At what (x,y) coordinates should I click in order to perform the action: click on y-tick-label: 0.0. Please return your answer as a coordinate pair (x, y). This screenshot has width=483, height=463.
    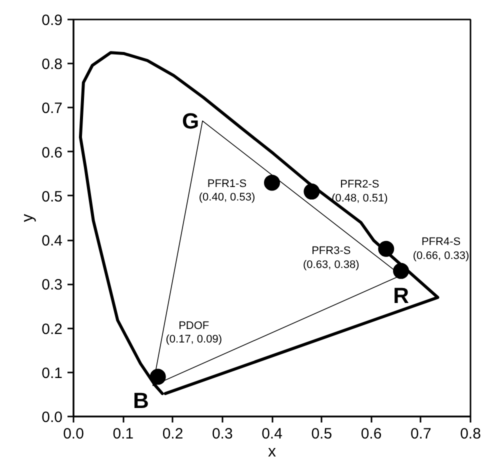
    Looking at the image, I should click on (52, 417).